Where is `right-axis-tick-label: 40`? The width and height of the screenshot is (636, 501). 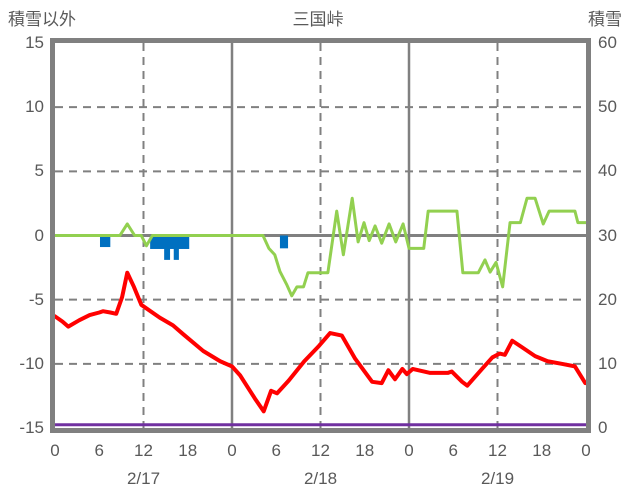
right-axis-tick-label: 40 is located at coordinates (607, 171).